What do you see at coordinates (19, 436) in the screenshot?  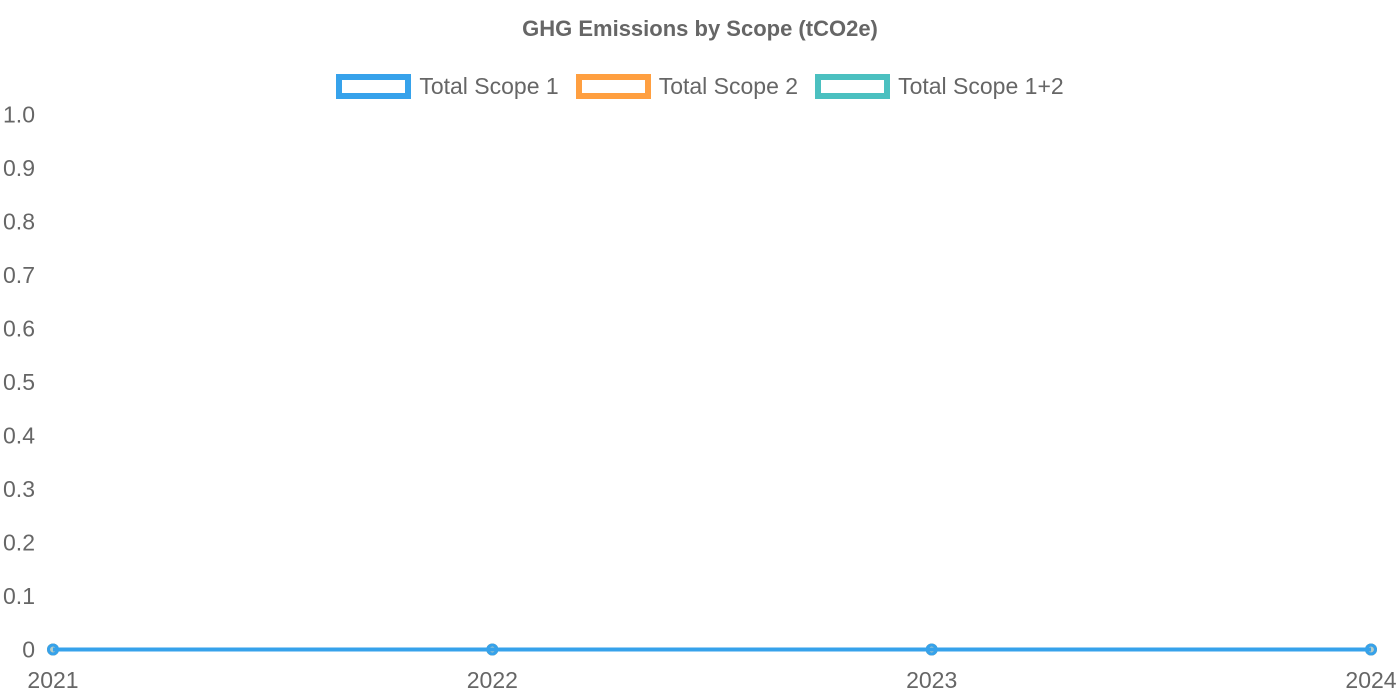 I see `y-axis-tick-label: 0.4` at bounding box center [19, 436].